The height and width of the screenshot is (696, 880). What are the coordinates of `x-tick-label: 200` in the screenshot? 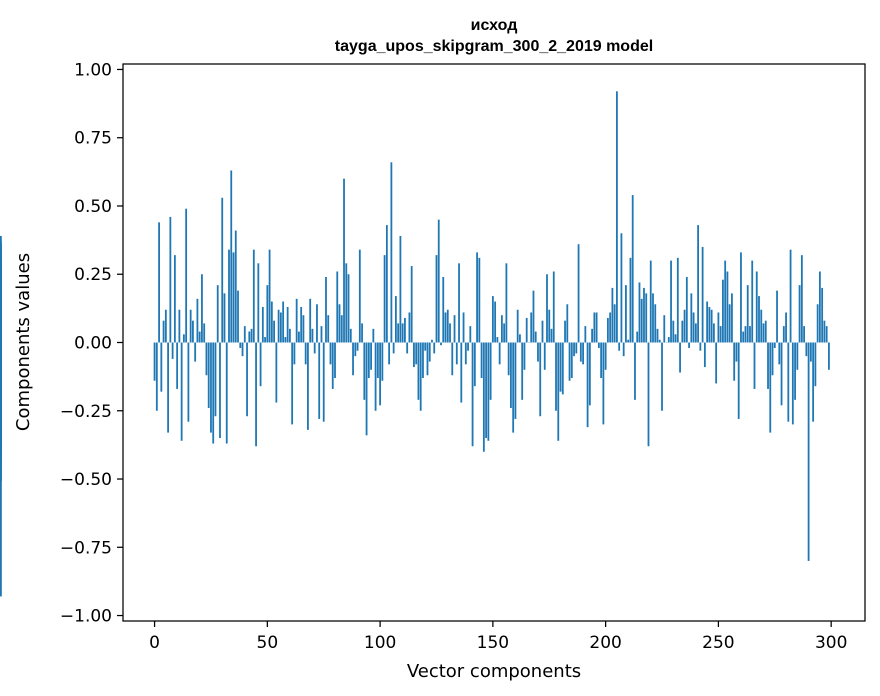 It's located at (605, 643).